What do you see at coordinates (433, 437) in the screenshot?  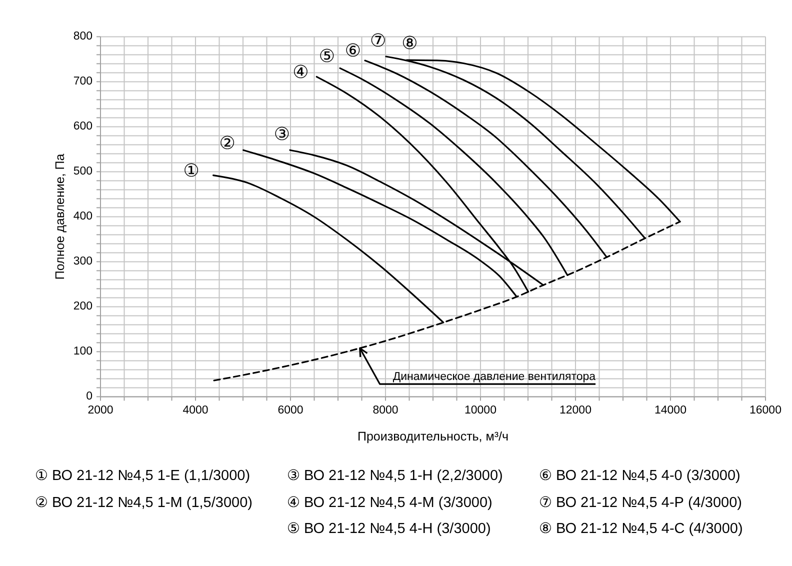 I see `x-axis-title: Производительность, м³/ч` at bounding box center [433, 437].